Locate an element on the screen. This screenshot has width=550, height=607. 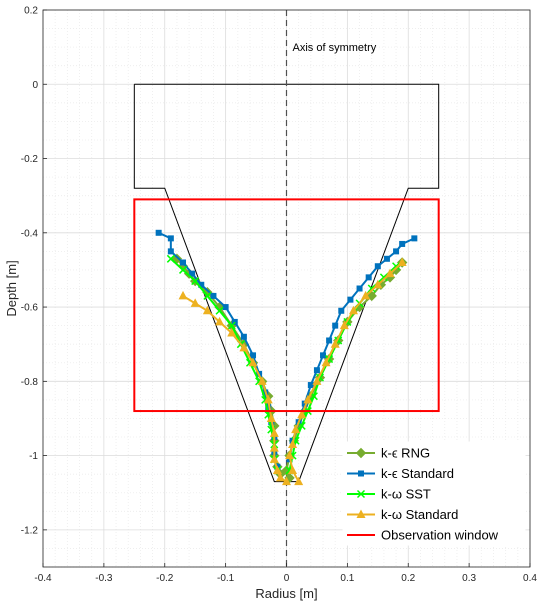
y-tick-label: 0.2 is located at coordinates (31, 11).